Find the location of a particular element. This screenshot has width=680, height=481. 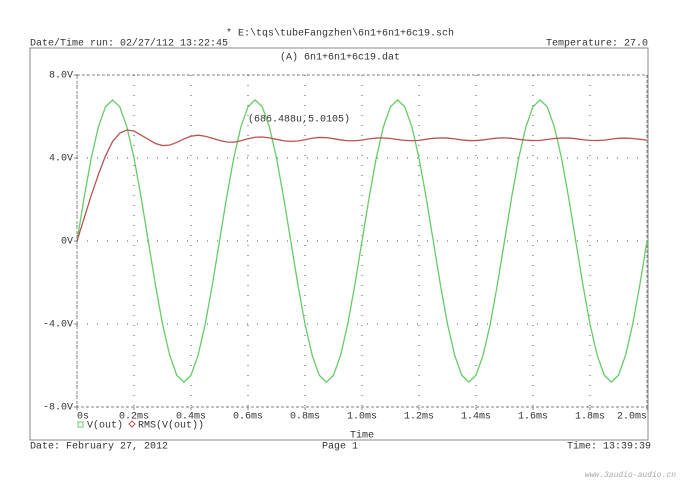

legend-label: V(out) is located at coordinates (105, 426).